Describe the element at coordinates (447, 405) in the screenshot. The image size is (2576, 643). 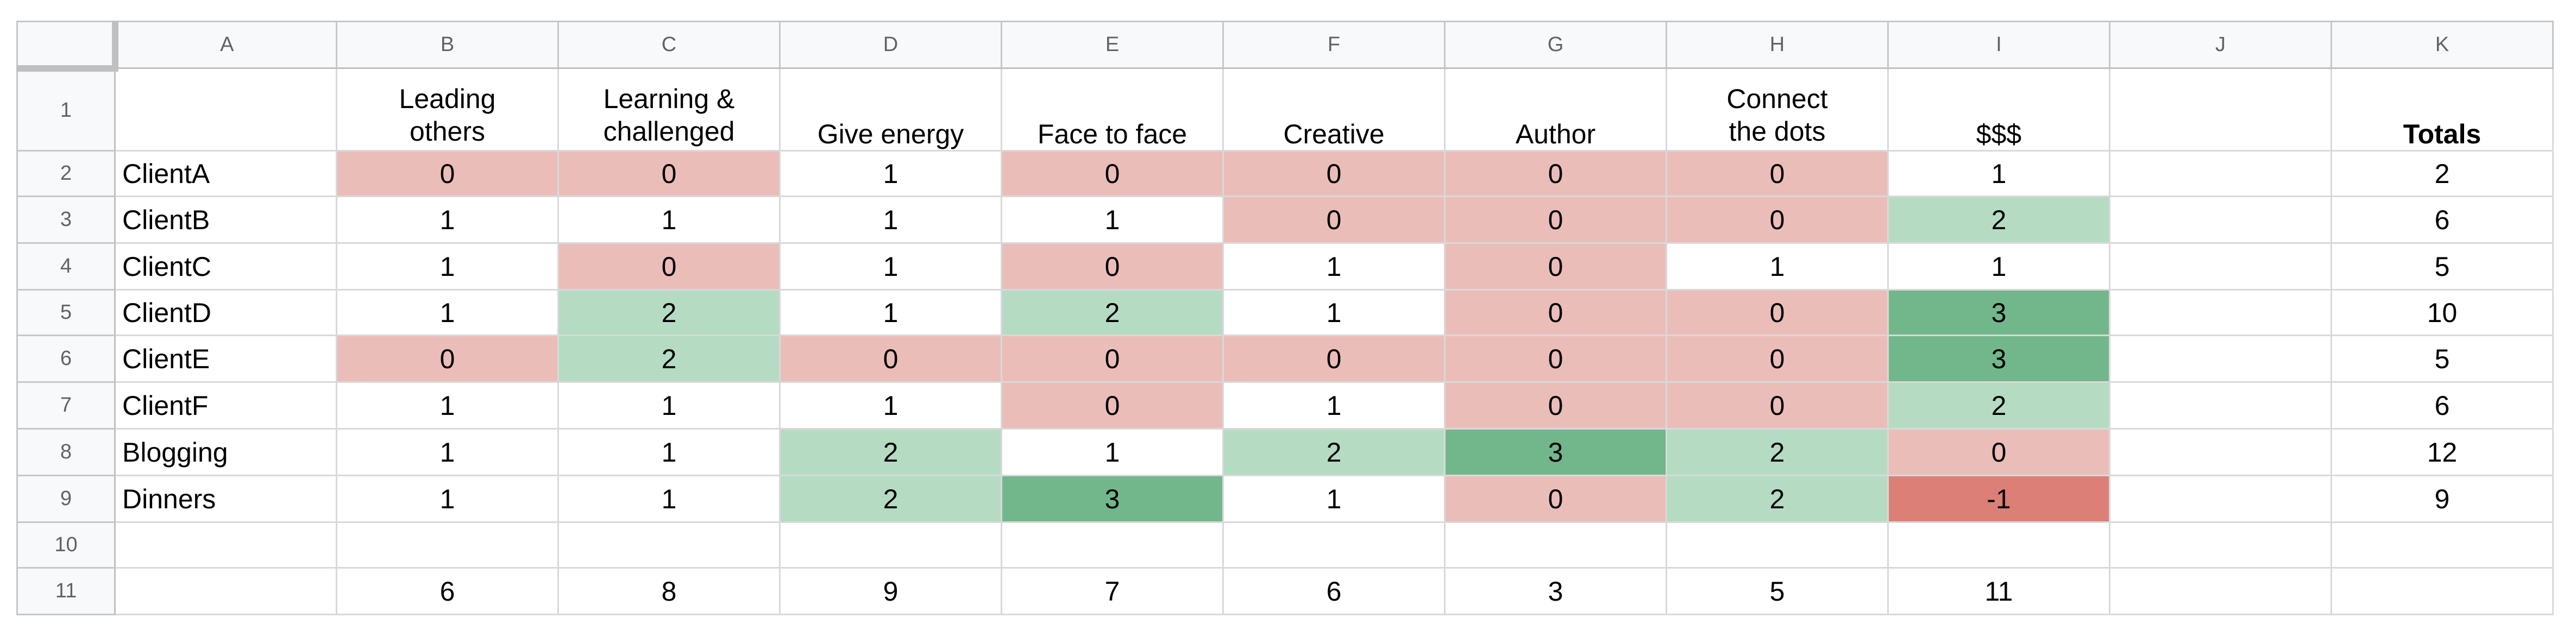
I see `cell-b7: 1` at that location.